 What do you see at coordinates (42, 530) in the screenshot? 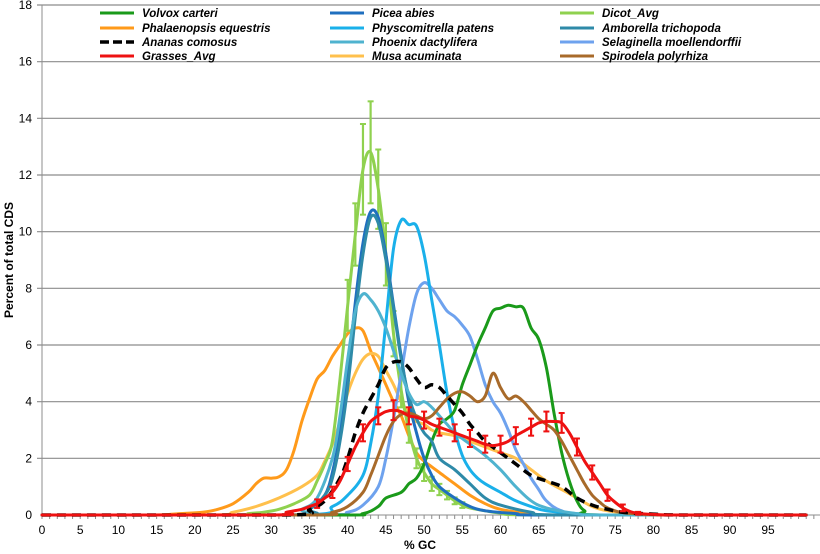
I see `x-tick-label: 0` at bounding box center [42, 530].